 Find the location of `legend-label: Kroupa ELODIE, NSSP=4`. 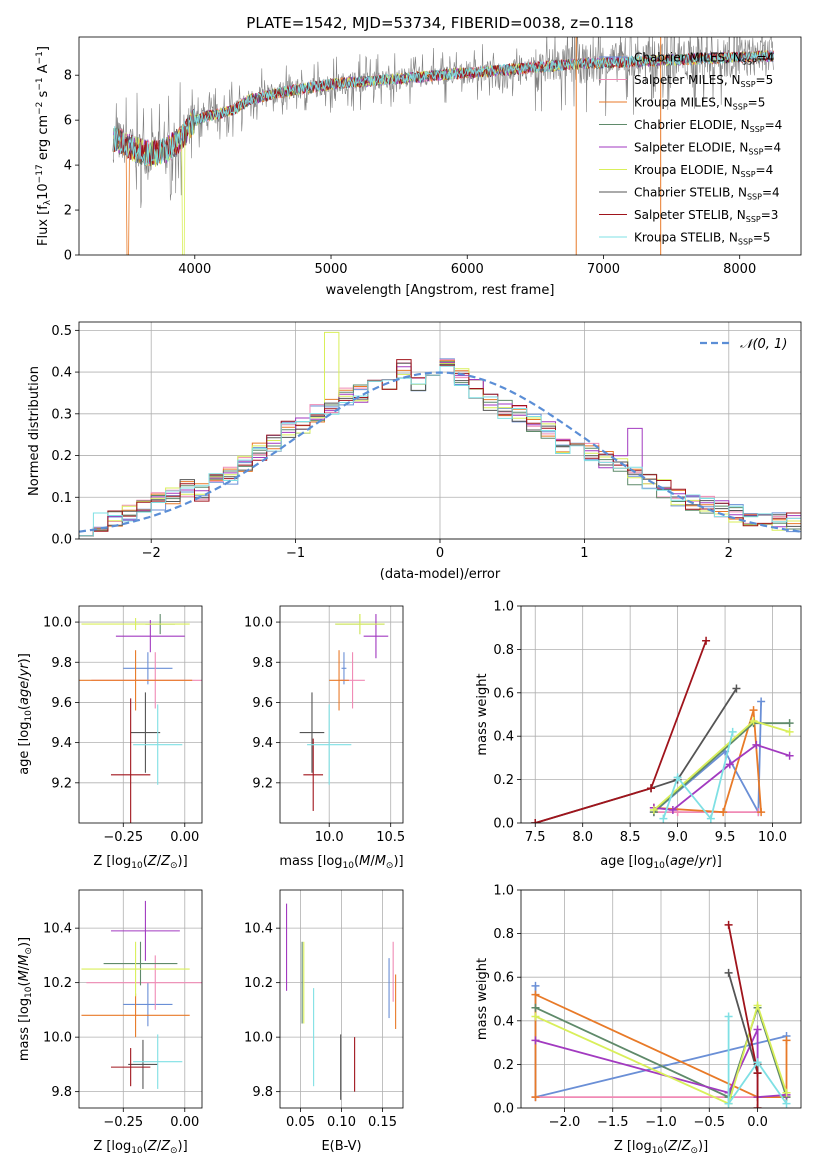

legend-label: Kroupa ELODIE, NSSP=4 is located at coordinates (703, 171).